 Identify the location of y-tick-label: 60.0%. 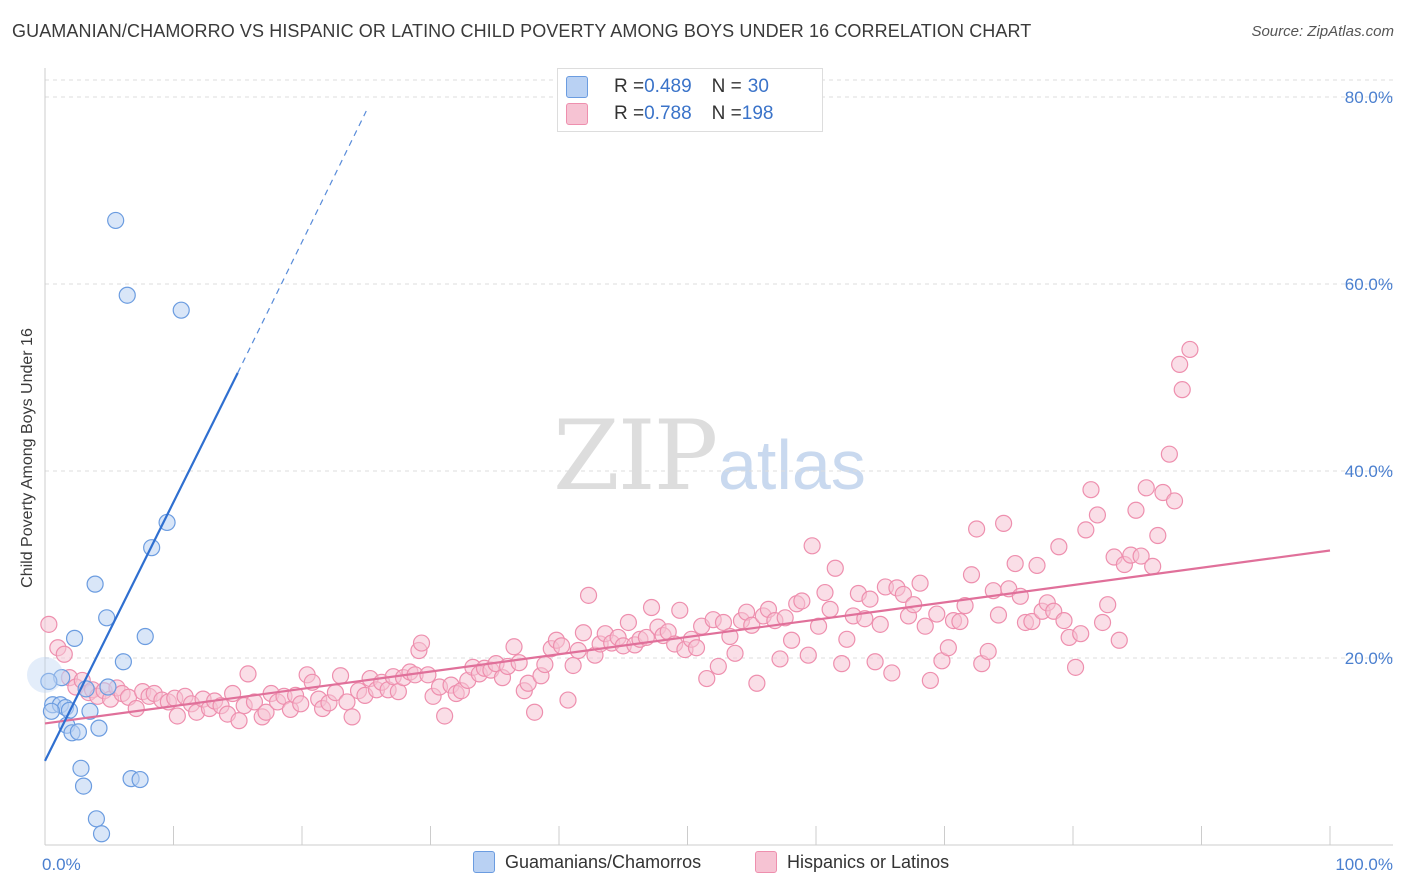
(1369, 284).